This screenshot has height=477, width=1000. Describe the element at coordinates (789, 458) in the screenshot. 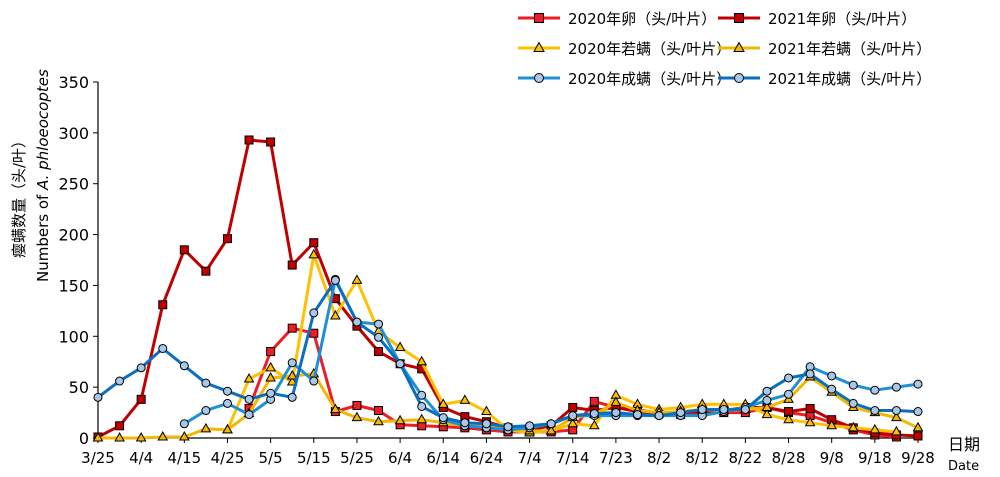

I see `x-tick-label: 8/28` at that location.